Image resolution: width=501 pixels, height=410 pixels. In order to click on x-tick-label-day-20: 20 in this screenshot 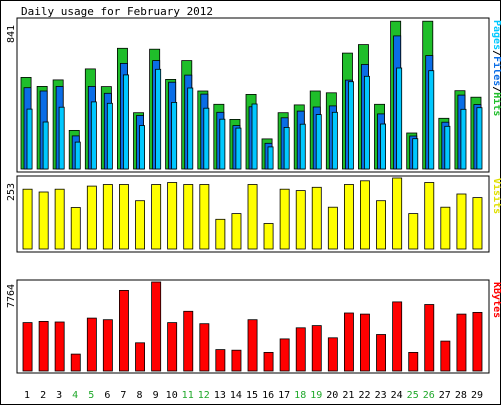, I will do `click(332, 395)`.